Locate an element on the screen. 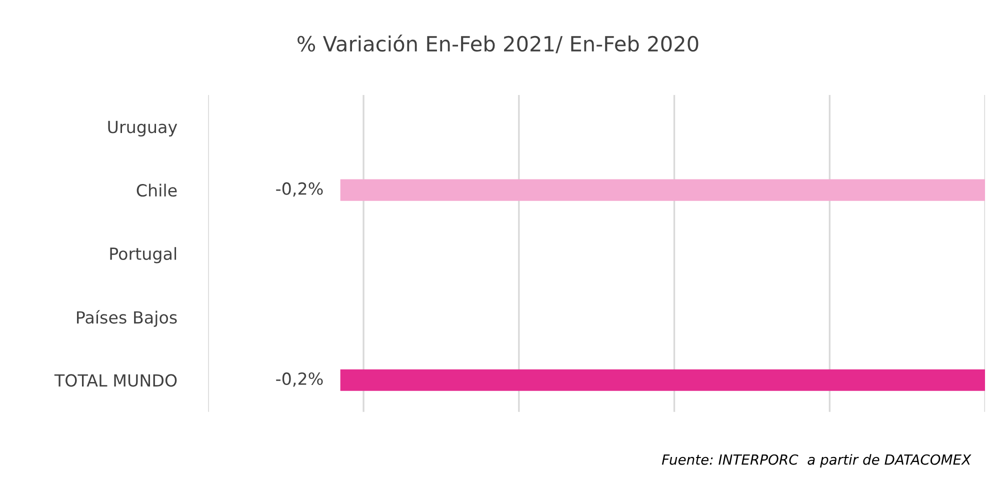 This screenshot has width=996, height=480. y-tick-label: Países Bajos is located at coordinates (127, 318).